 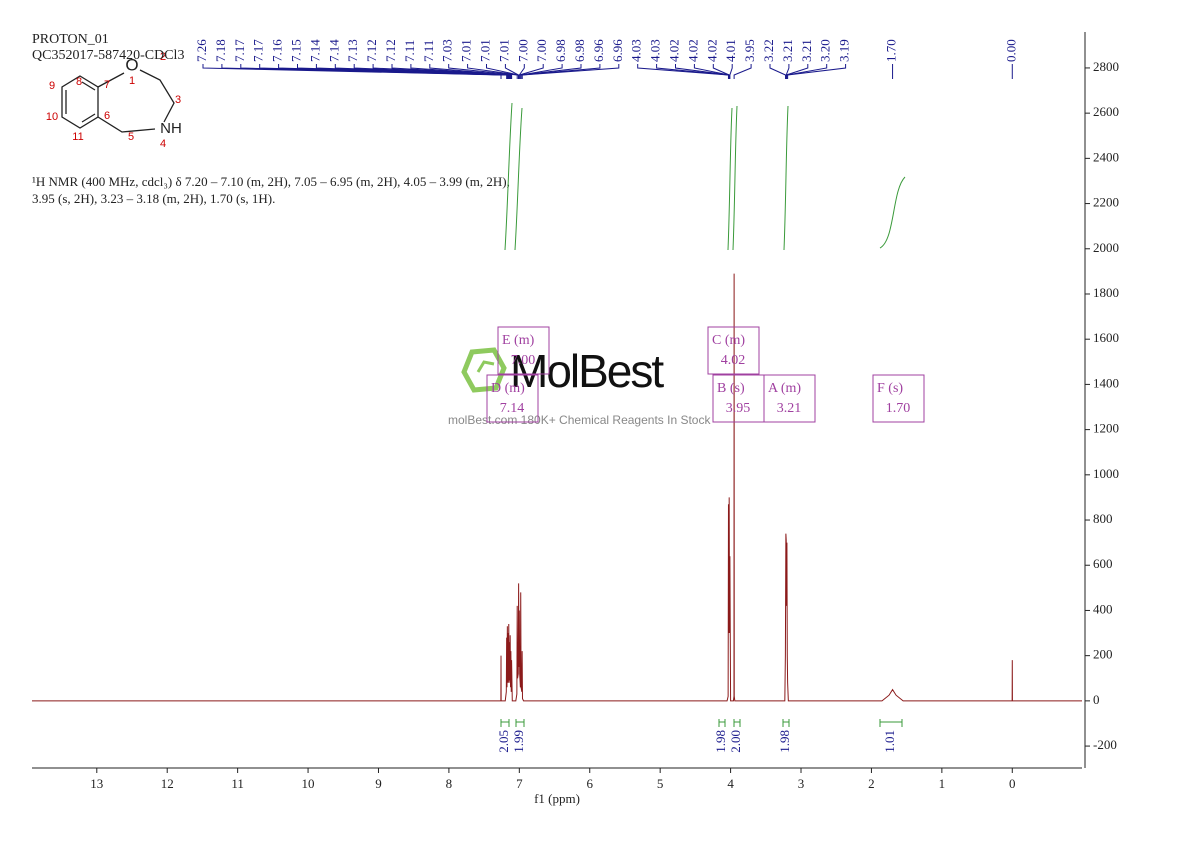 I want to click on y-tick-label: -200, so click(x=1105, y=744).